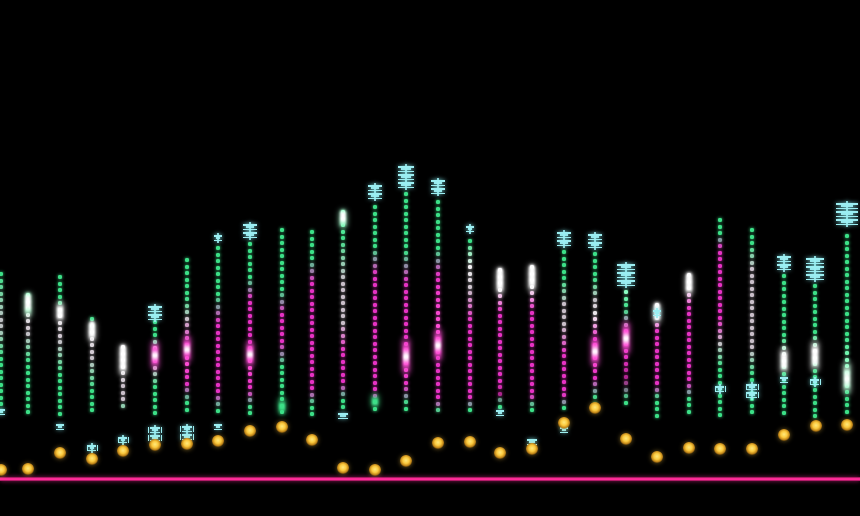 This screenshot has width=860, height=516. What do you see at coordinates (3, 412) in the screenshot?
I see `glyph-unit` at bounding box center [3, 412].